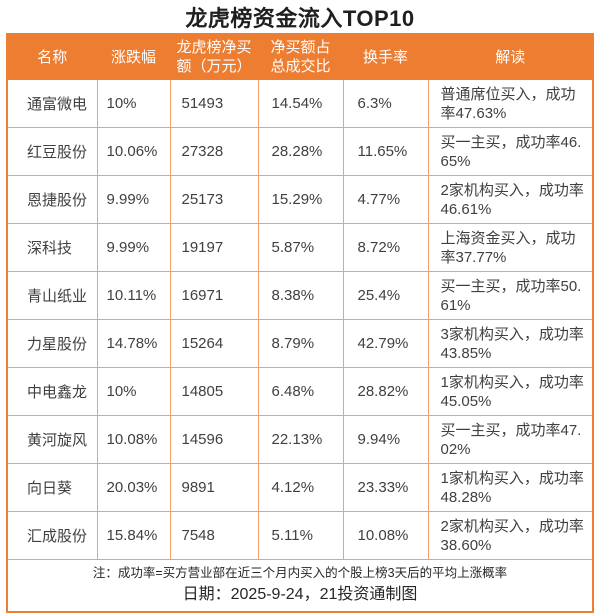  Describe the element at coordinates (510, 56) in the screenshot. I see `header-interpretation: 解读` at that location.